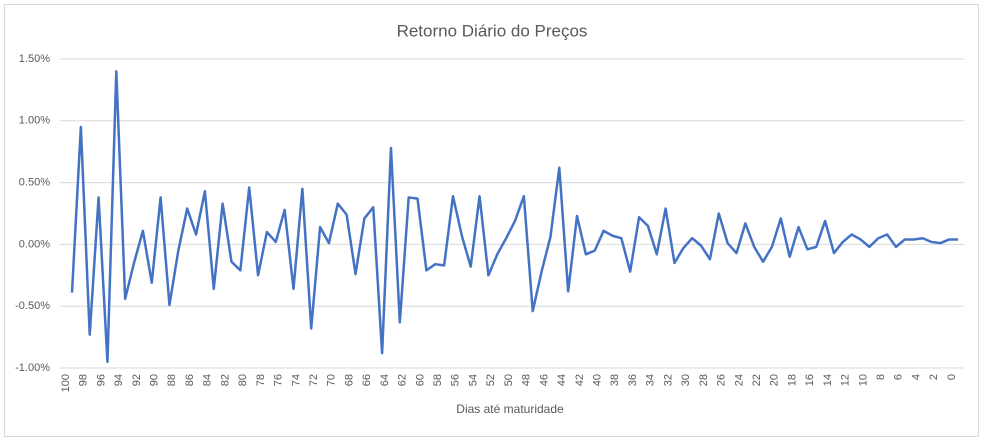  I want to click on x-tick-label: 6, so click(899, 377).